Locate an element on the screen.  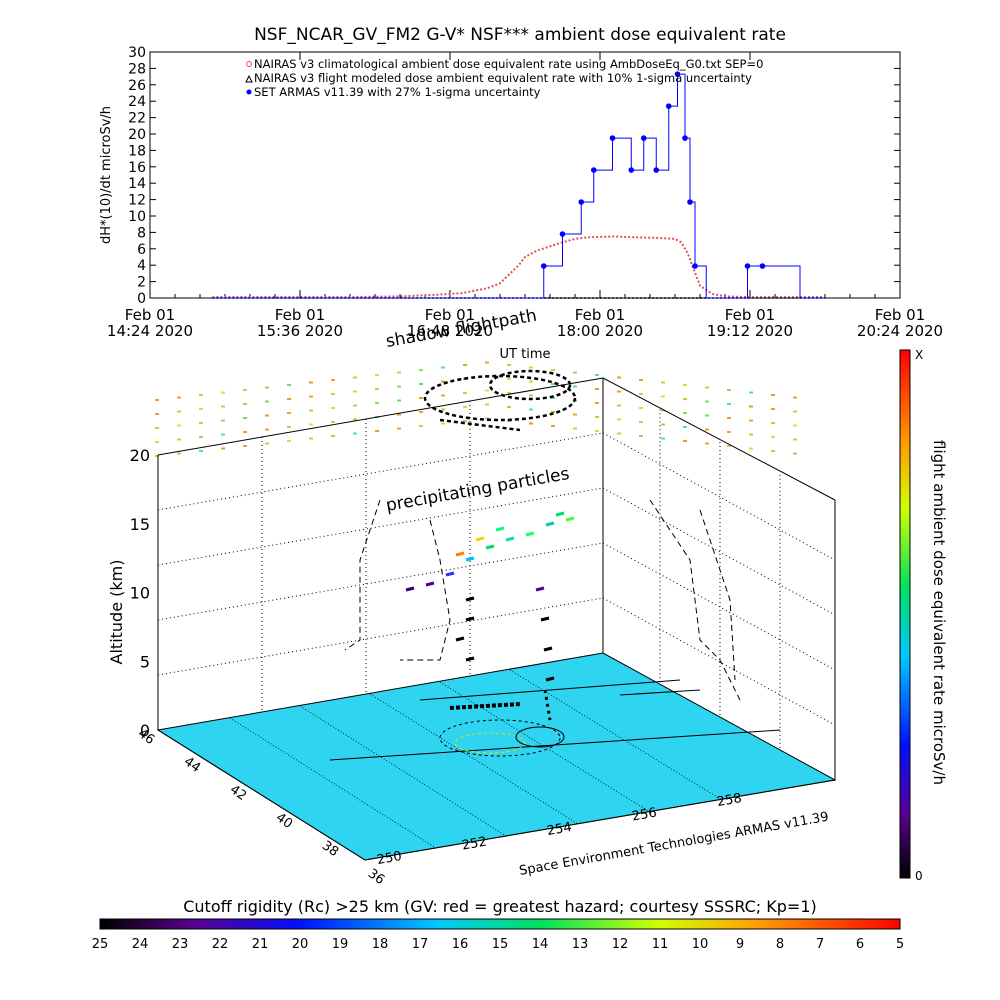
x-tick-time: 14:24 2020 is located at coordinates (150, 331).